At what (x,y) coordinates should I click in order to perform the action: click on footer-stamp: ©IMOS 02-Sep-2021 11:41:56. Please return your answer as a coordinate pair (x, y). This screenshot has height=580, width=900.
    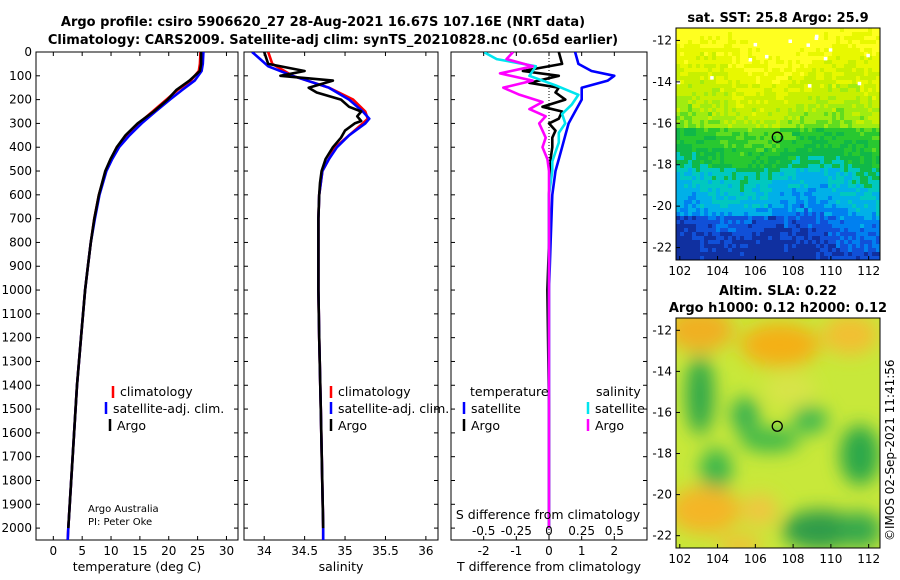
    Looking at the image, I should click on (890, 450).